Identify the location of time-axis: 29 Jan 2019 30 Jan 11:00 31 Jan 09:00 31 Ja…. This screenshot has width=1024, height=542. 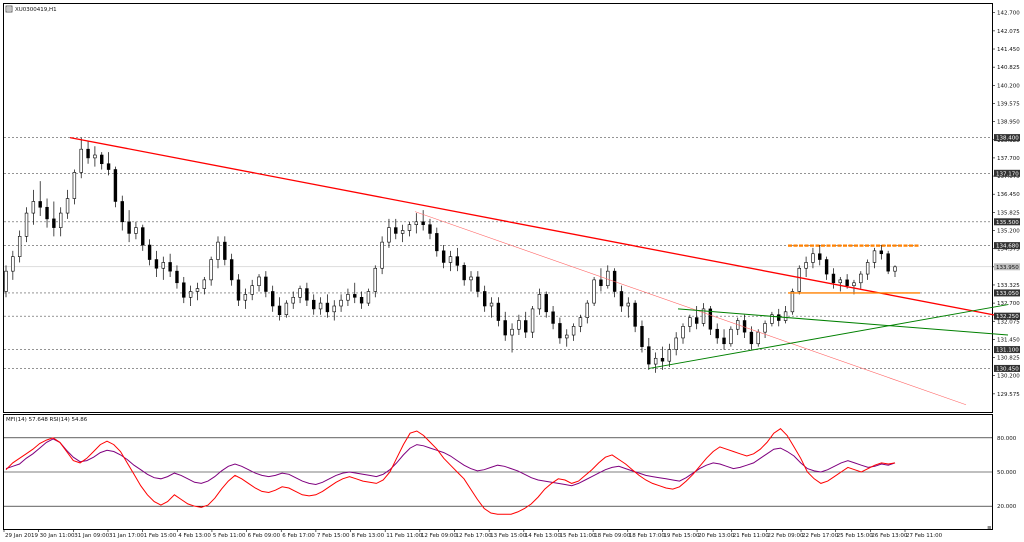
(473, 534).